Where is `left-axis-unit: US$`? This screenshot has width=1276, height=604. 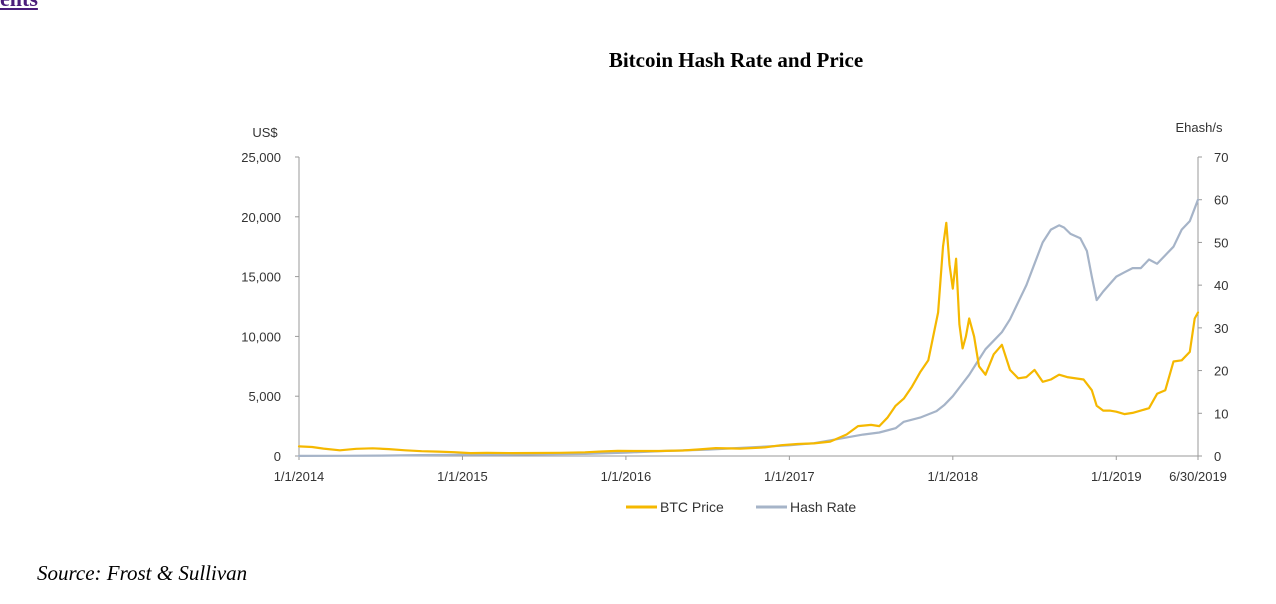
left-axis-unit: US$ is located at coordinates (265, 132).